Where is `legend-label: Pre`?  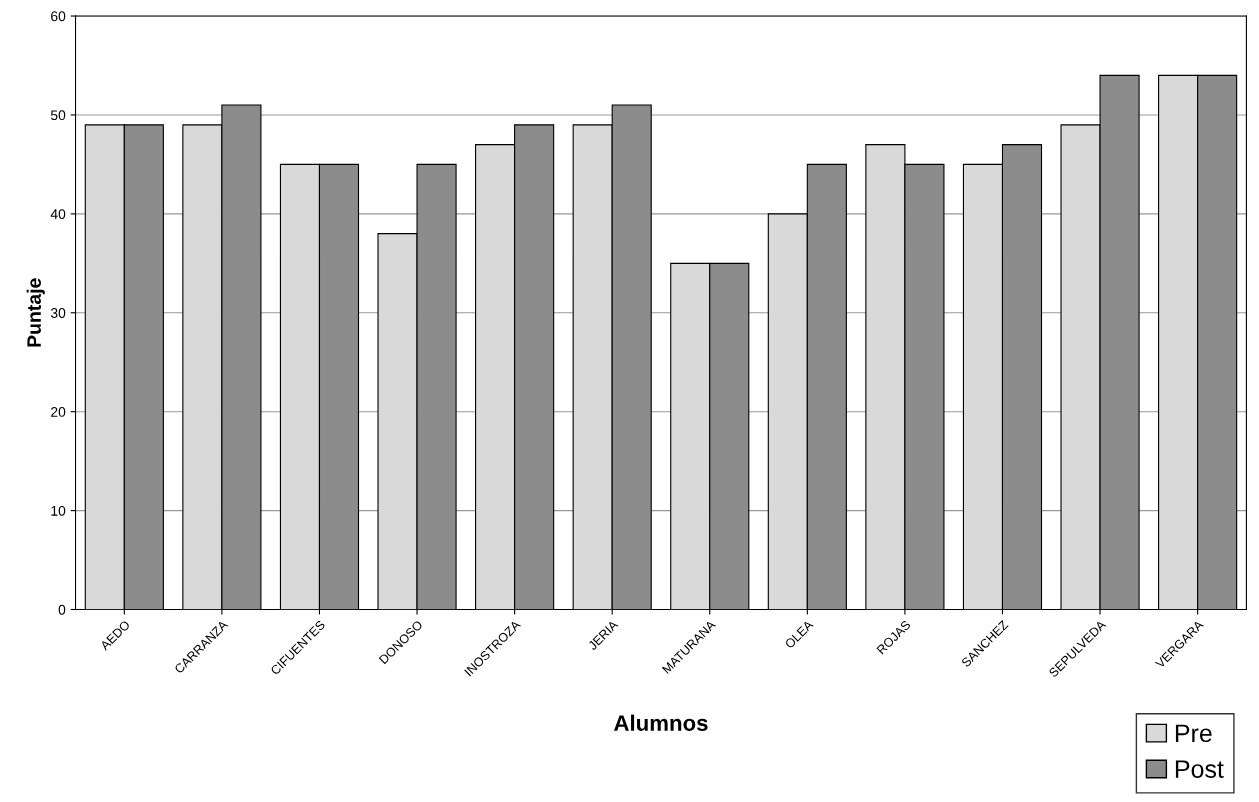 legend-label: Pre is located at coordinates (1193, 733).